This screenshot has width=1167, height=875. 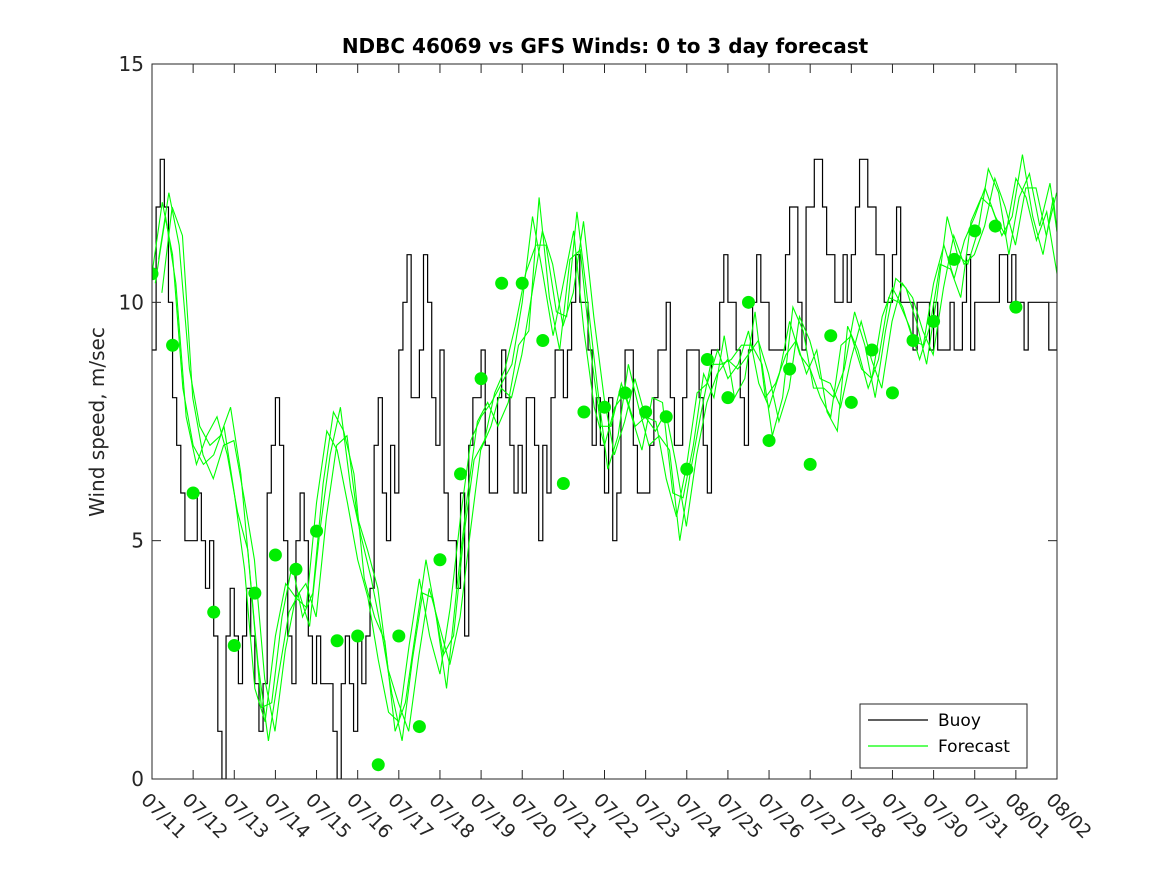 What do you see at coordinates (781, 816) in the screenshot?
I see `x-tick-label-15: 07/26` at bounding box center [781, 816].